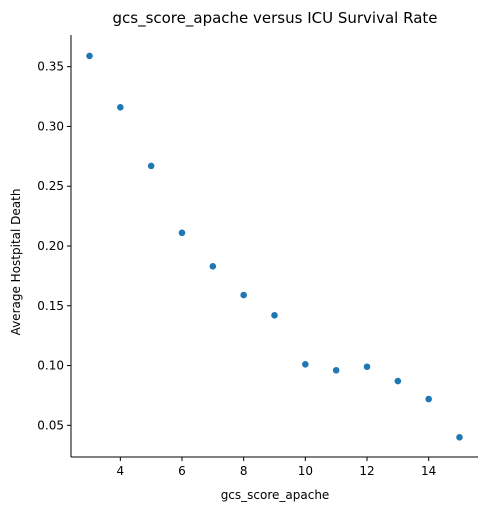 The image size is (490, 512). Describe the element at coordinates (305, 471) in the screenshot. I see `x-tick-label: 10` at that location.